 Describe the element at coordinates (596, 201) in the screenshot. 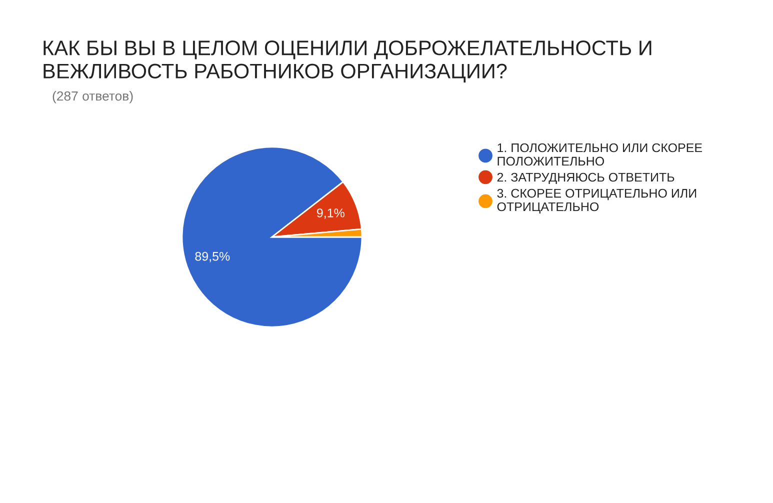

I see `legend-label: 3. СКОРЕЕ ОТРИЦАТЕЛЬНО ИЛИ ОТРИЦАТЕЛЬНО` at that location.